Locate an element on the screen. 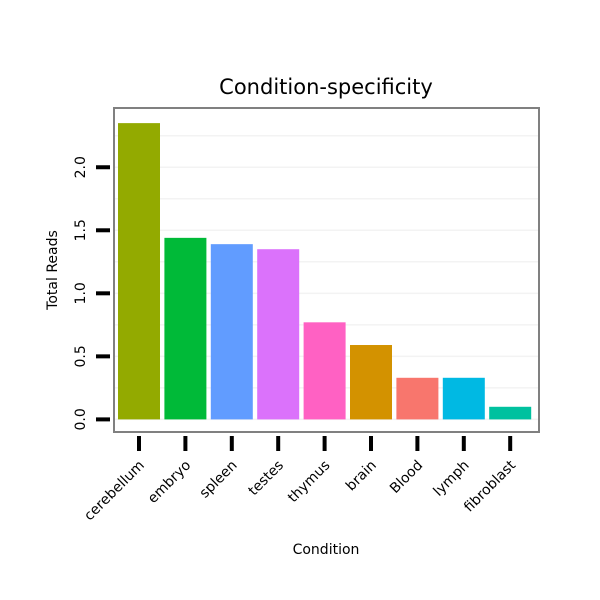  bar-cerebellum is located at coordinates (139, 271).